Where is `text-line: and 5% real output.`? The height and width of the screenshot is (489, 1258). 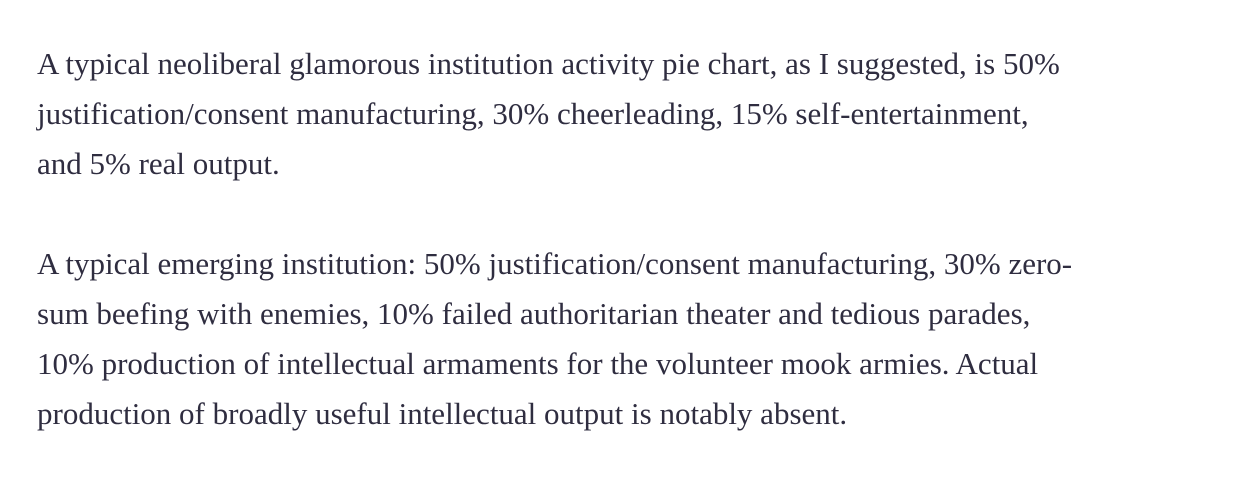
text-line: and 5% real output. is located at coordinates (158, 163).